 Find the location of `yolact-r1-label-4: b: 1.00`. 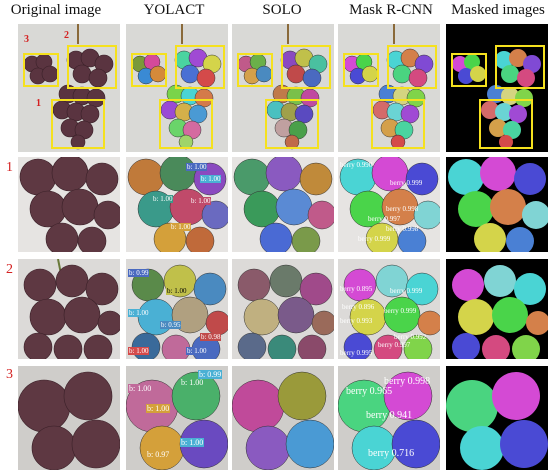

yolact-r1-label-4: b: 1.00 is located at coordinates (181, 227).